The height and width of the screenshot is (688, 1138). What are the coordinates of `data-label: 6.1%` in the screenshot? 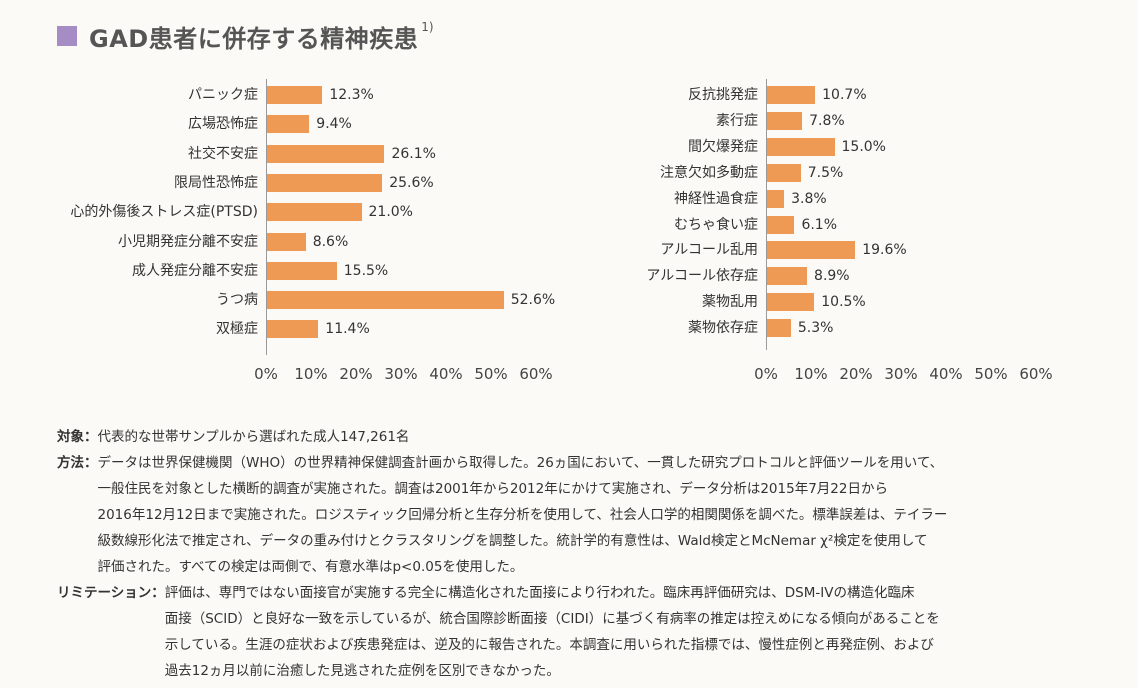 It's located at (819, 224).